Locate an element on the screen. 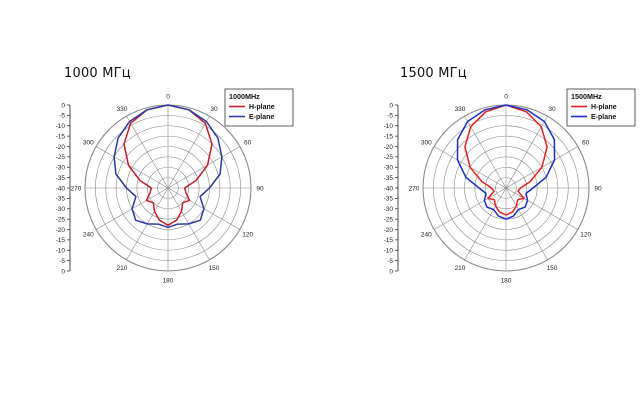 This screenshot has height=420, width=640. legend-title: 1000MHz is located at coordinates (244, 96).